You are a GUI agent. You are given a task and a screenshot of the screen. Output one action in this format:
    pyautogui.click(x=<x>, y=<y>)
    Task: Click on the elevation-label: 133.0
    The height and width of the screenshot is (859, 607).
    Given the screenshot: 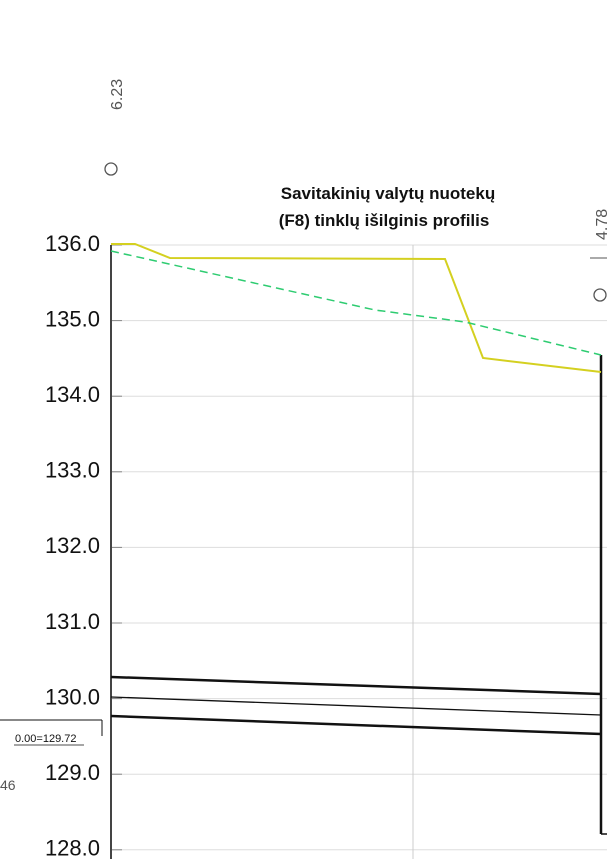 What is the action you would take?
    pyautogui.click(x=72, y=470)
    